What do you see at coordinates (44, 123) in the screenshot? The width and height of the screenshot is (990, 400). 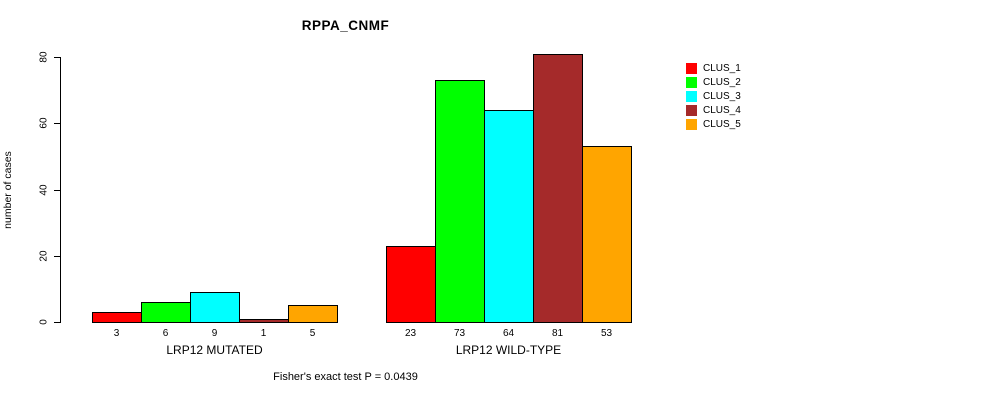 I see `y-axis-tick-label: 60` at bounding box center [44, 123].